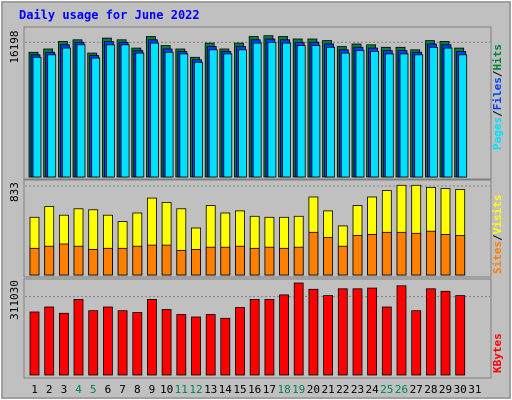  I want to click on day-label-21: 21, so click(327, 389).